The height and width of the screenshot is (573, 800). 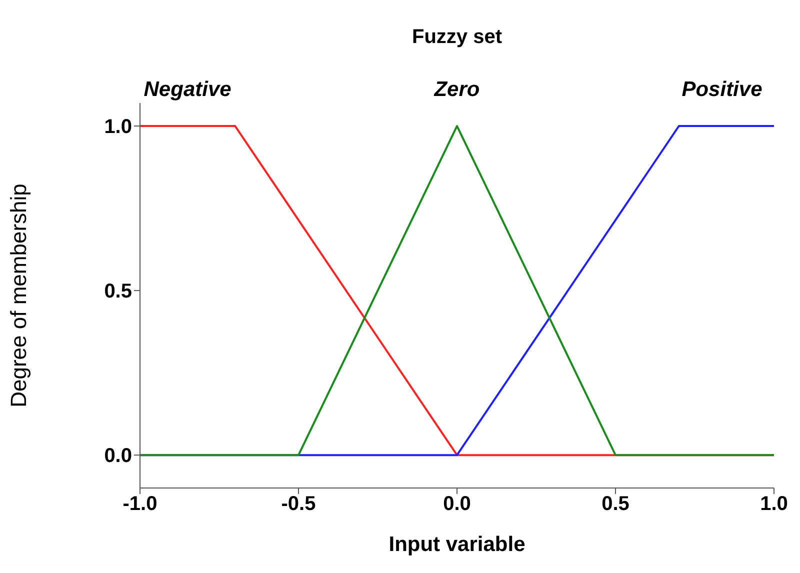 What do you see at coordinates (18, 296) in the screenshot?
I see `y-axis-title: Degree of membership` at bounding box center [18, 296].